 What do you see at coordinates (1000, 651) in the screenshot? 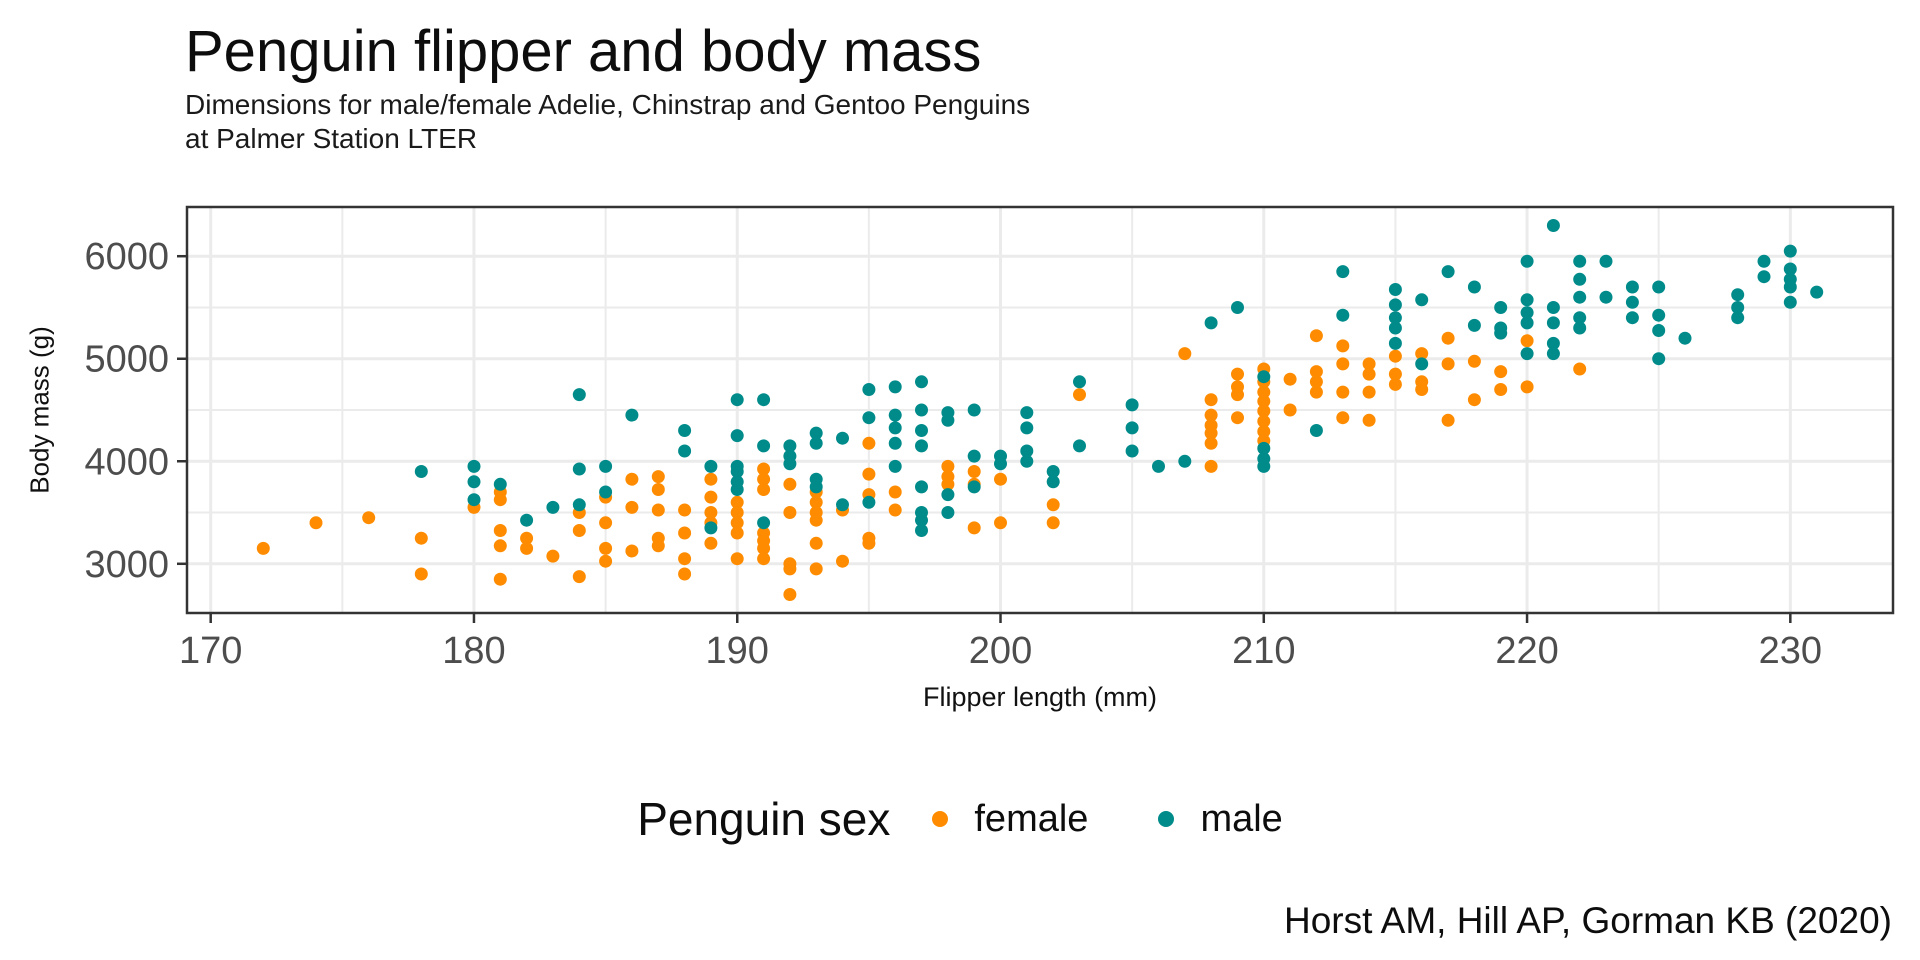
I see `x-tick-label: 200` at bounding box center [1000, 651].